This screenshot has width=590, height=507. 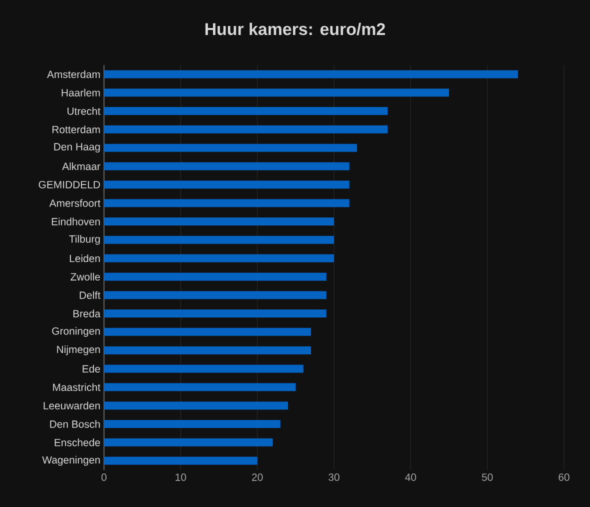 What do you see at coordinates (564, 477) in the screenshot?
I see `x-tick-label: 60` at bounding box center [564, 477].